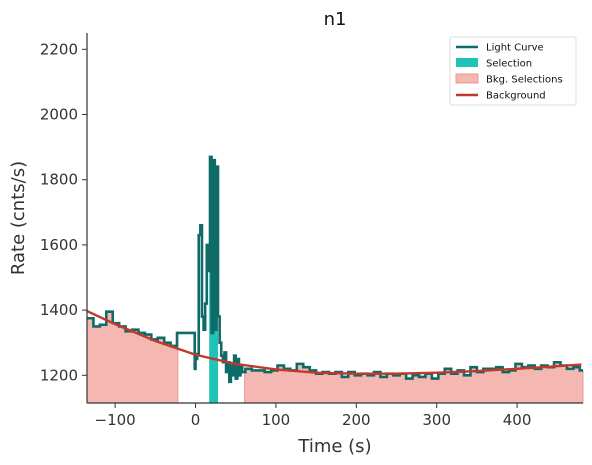 Image resolution: width=592 pixels, height=465 pixels. I want to click on x-tick-label: 0, so click(196, 420).